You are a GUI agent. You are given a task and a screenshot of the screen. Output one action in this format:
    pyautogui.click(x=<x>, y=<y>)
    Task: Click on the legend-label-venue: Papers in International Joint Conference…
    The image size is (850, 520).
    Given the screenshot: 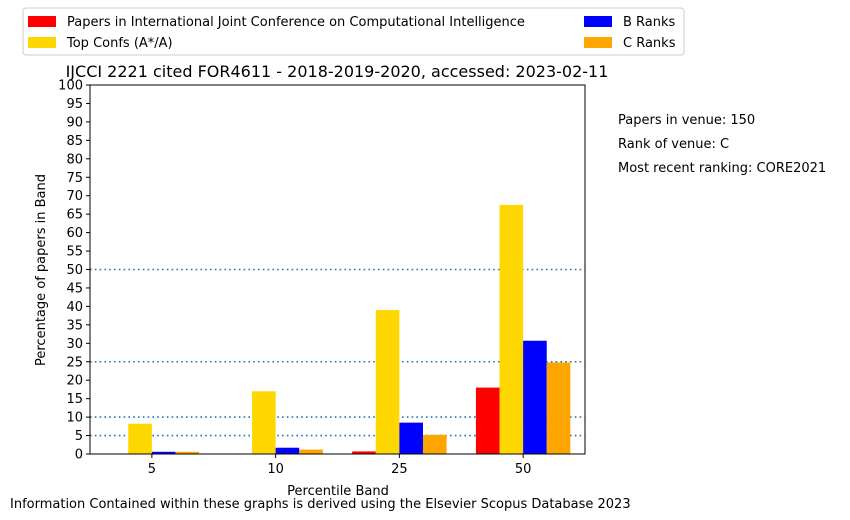 What is the action you would take?
    pyautogui.click(x=296, y=22)
    